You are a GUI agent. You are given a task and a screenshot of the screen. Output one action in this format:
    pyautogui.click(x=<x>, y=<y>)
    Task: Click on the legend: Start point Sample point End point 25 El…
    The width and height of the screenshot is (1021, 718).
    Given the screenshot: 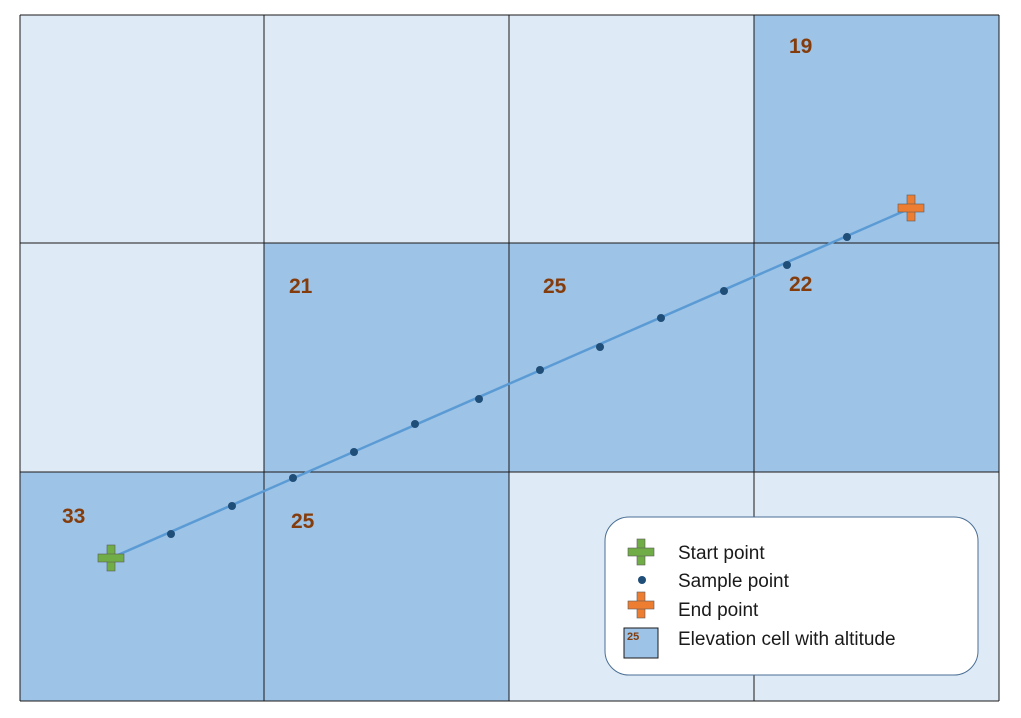 What is the action you would take?
    pyautogui.click(x=791, y=596)
    